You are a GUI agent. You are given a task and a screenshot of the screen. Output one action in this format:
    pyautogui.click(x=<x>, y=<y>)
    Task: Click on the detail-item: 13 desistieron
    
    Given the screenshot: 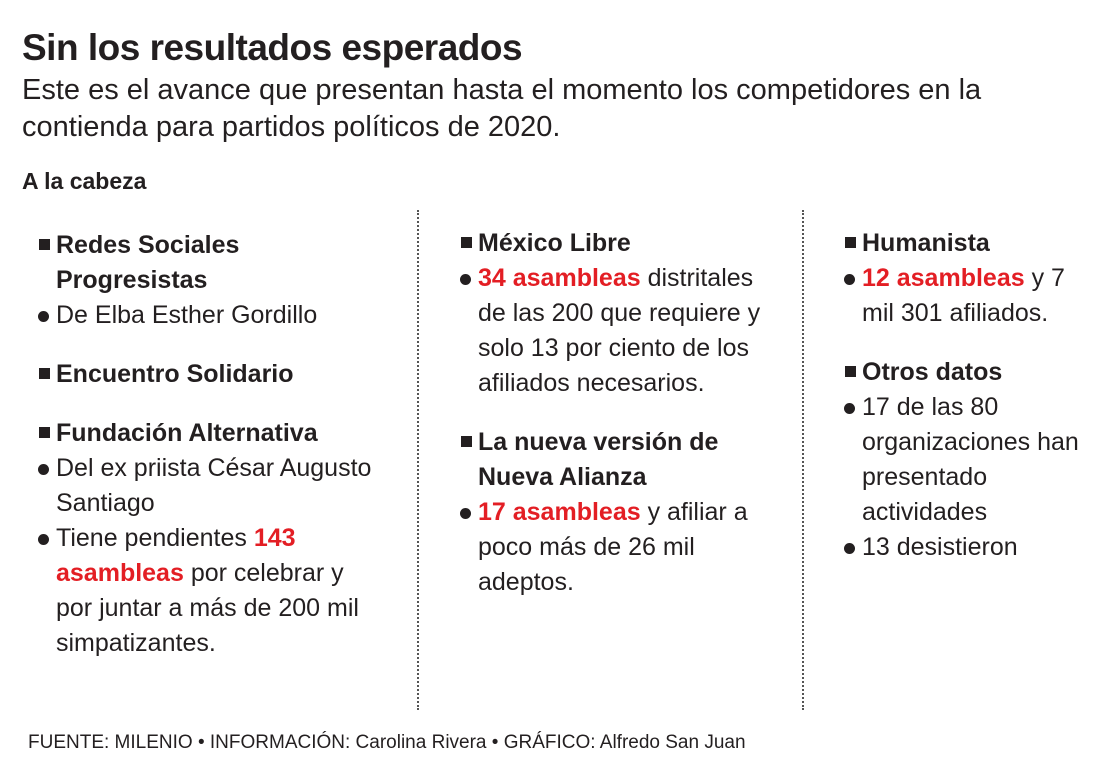 What is the action you would take?
    pyautogui.click(x=967, y=547)
    